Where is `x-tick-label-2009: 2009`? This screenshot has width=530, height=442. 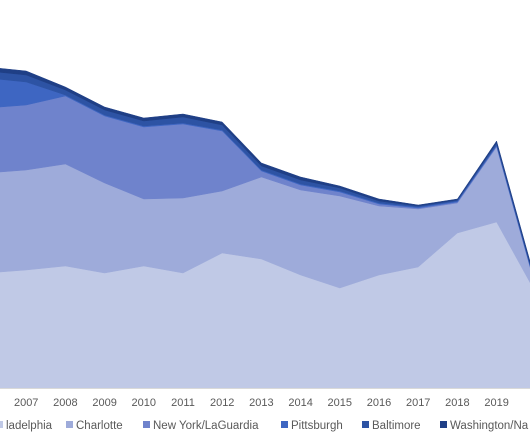 x-tick-label-2009: 2009 is located at coordinates (104, 403).